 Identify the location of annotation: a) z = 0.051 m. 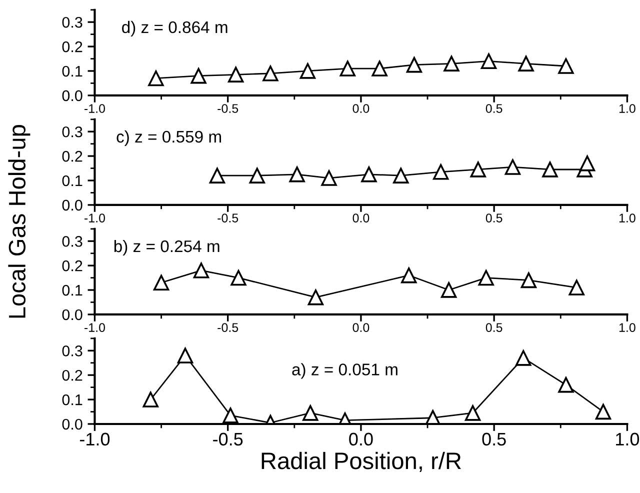
(345, 371).